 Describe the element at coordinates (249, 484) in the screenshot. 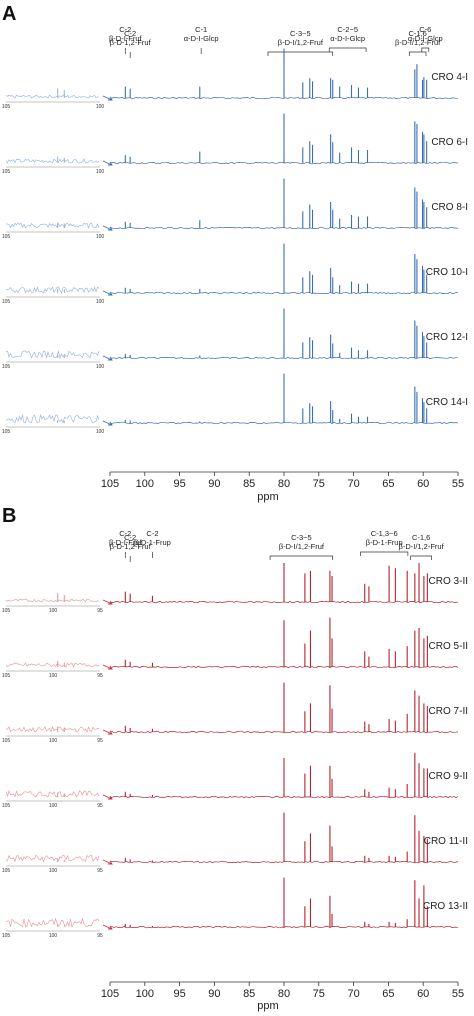

I see `x-tick-label: 85` at that location.